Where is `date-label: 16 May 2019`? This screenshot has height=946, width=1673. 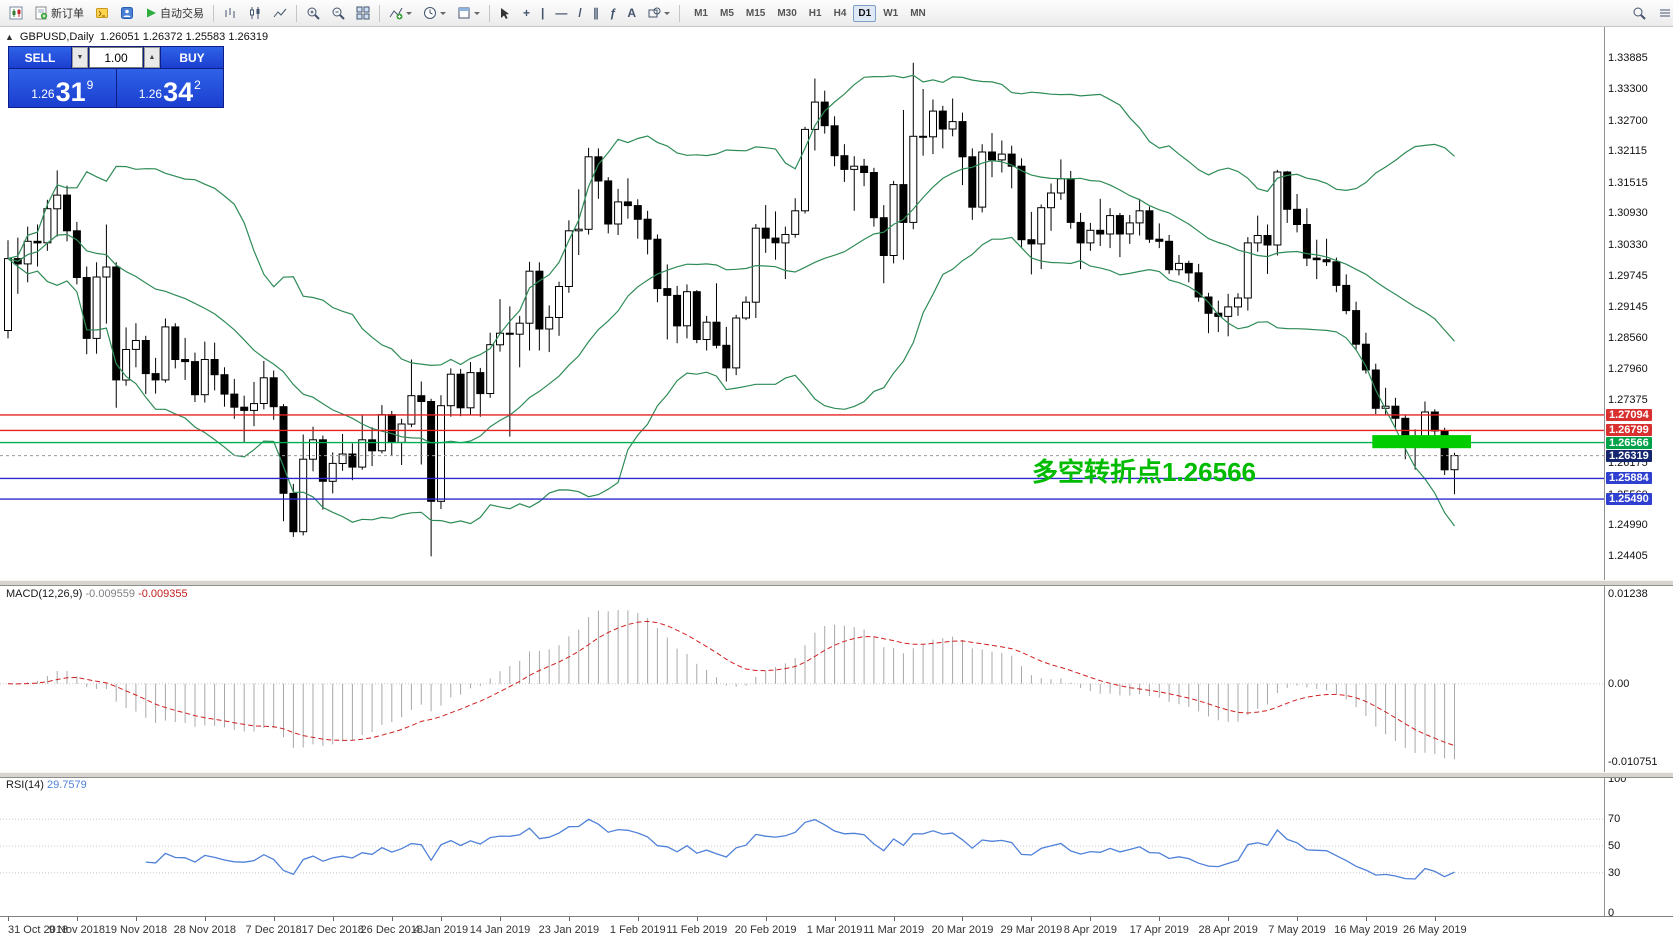 date-label: 16 May 2019 is located at coordinates (1366, 930).